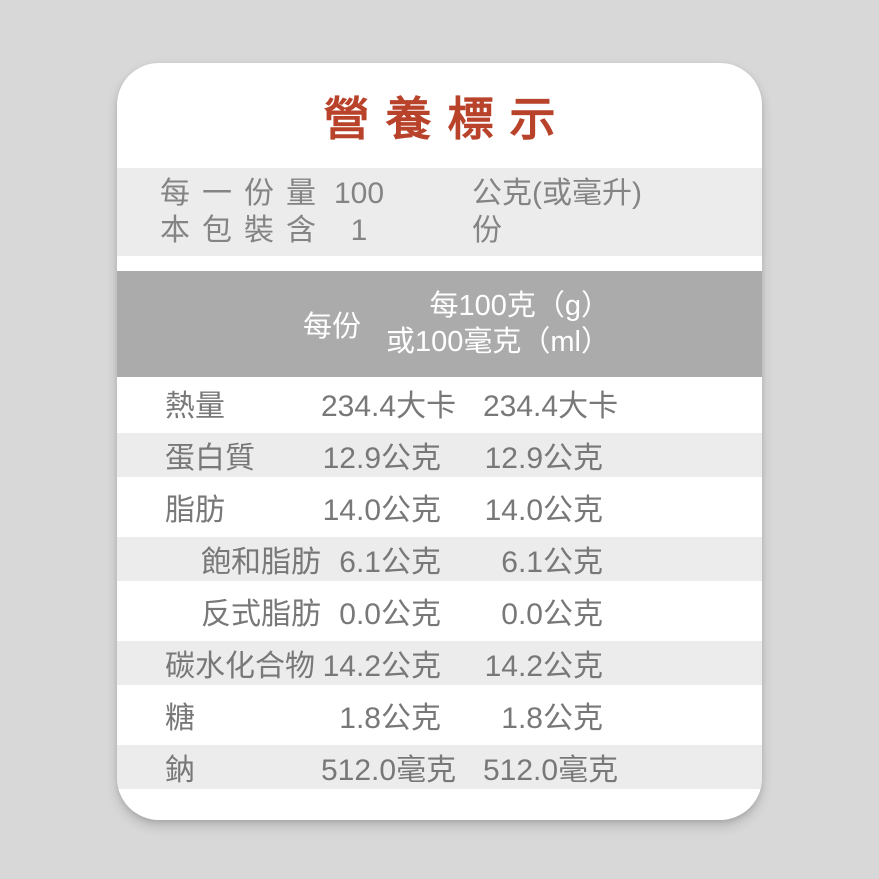 The width and height of the screenshot is (879, 879). I want to click on nutrient-name: 飽和脂肪, so click(261, 562).